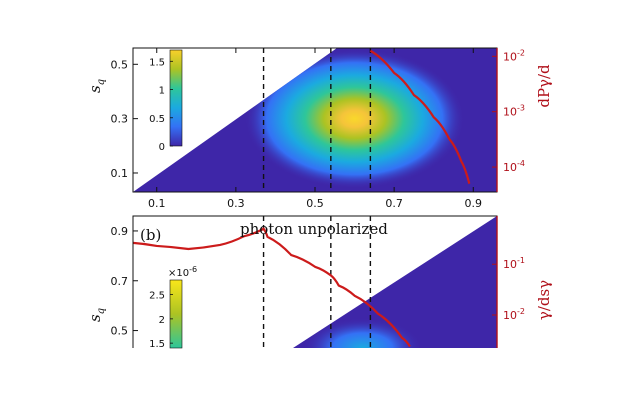 This screenshot has height=400, width=640. What do you see at coordinates (150, 235) in the screenshot?
I see `panel-b-label: (b)` at bounding box center [150, 235].